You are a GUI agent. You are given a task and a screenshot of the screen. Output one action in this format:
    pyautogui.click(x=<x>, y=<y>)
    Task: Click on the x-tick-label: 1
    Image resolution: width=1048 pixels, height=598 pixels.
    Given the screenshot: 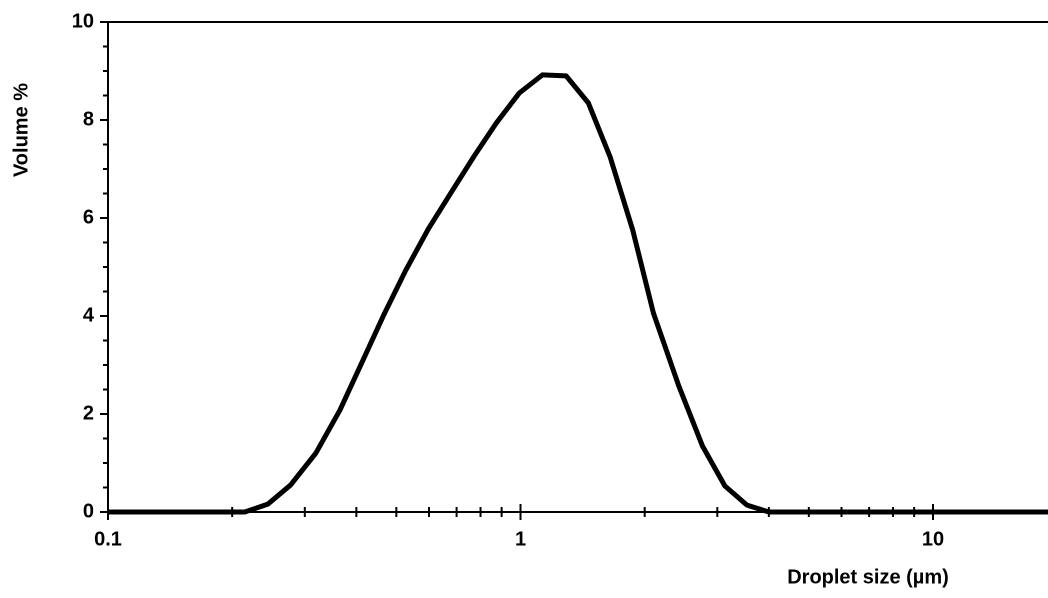 What is the action you would take?
    pyautogui.click(x=520, y=539)
    